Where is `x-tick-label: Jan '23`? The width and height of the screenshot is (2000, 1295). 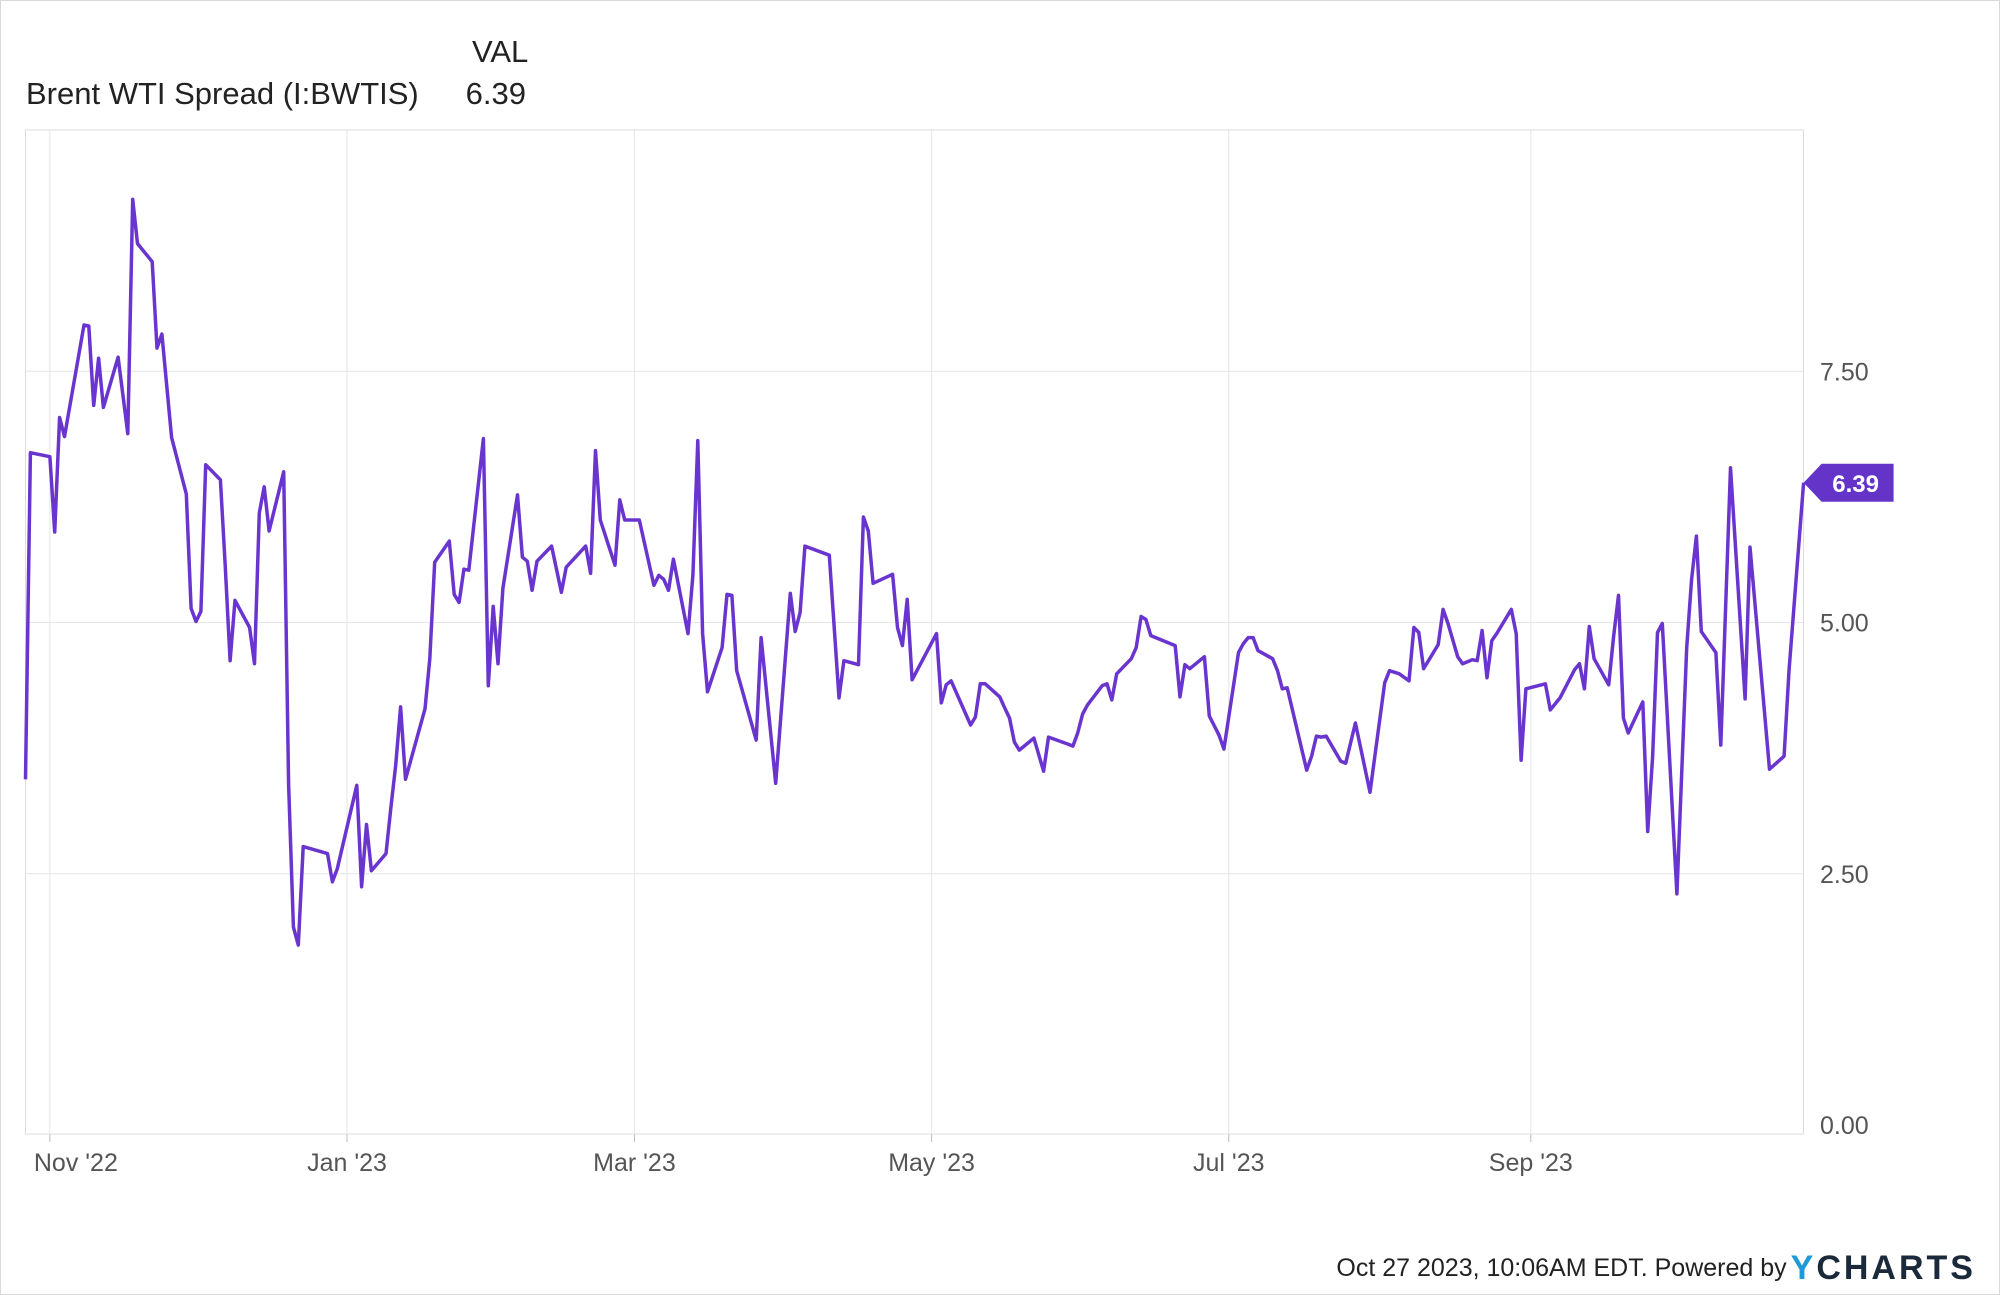
x-tick-label: Jan '23 is located at coordinates (347, 1163).